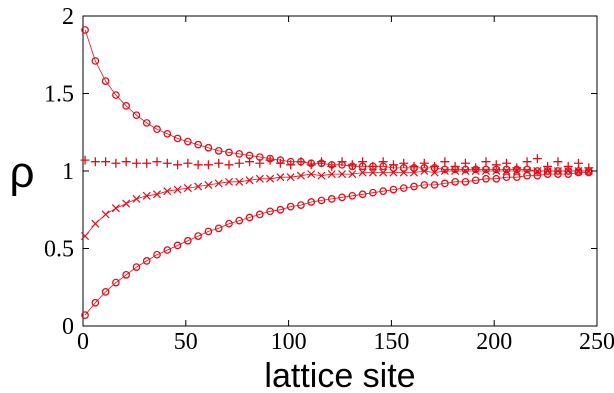 This screenshot has height=393, width=614. What do you see at coordinates (68, 17) in the screenshot?
I see `y-tick-label: 2` at bounding box center [68, 17].